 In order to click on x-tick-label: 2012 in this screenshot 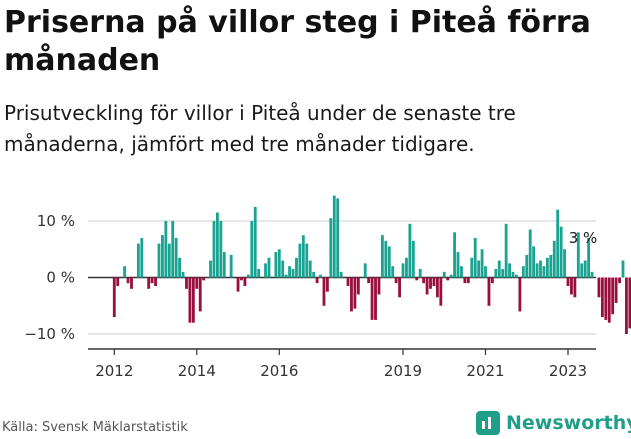, I will do `click(114, 371)`.